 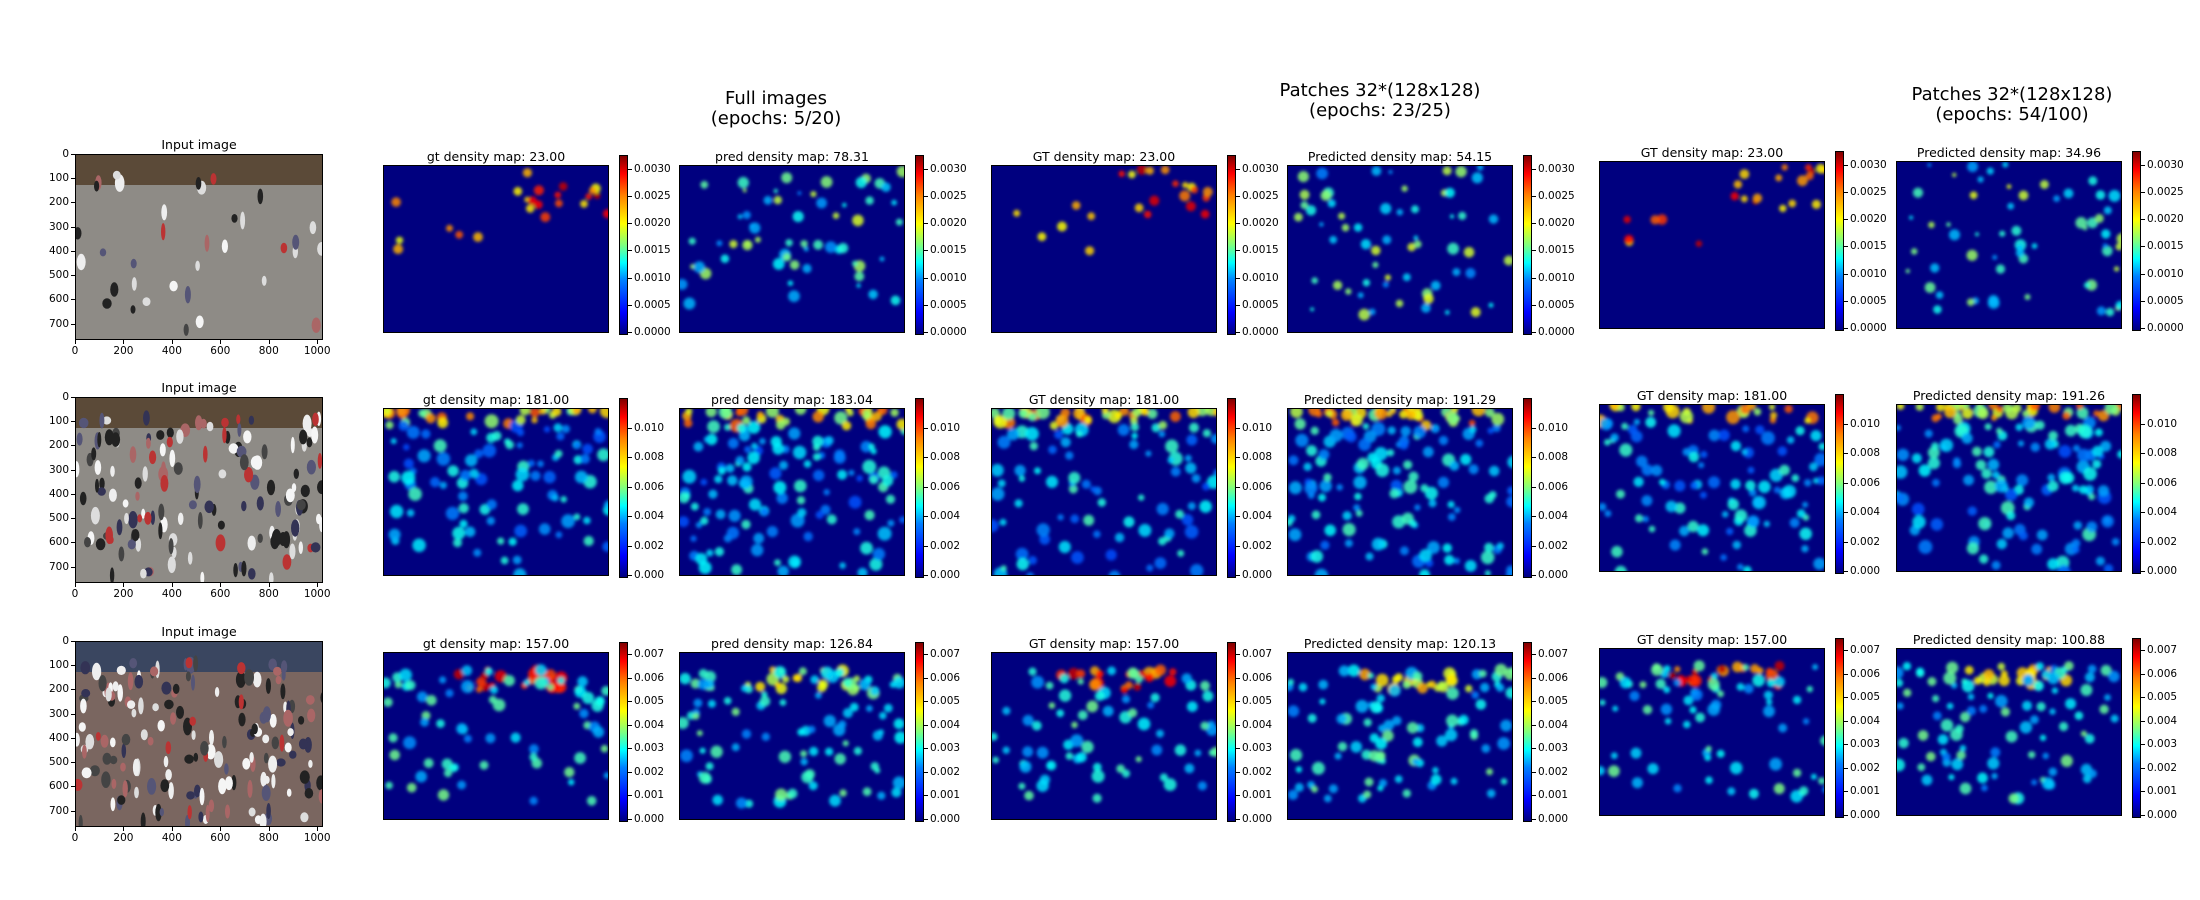 I want to click on density-blobs, so click(x=2008, y=733).